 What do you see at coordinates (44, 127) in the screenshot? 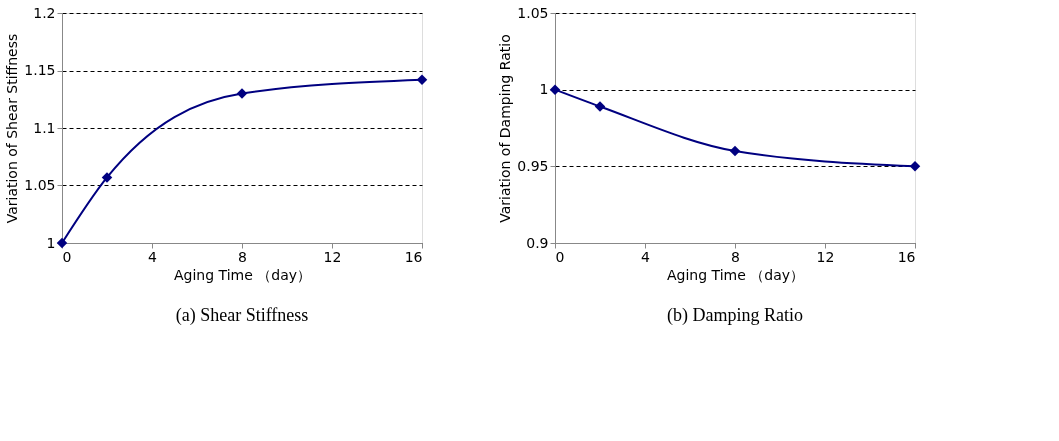
I see `y-tick-label: 1.1` at bounding box center [44, 127].